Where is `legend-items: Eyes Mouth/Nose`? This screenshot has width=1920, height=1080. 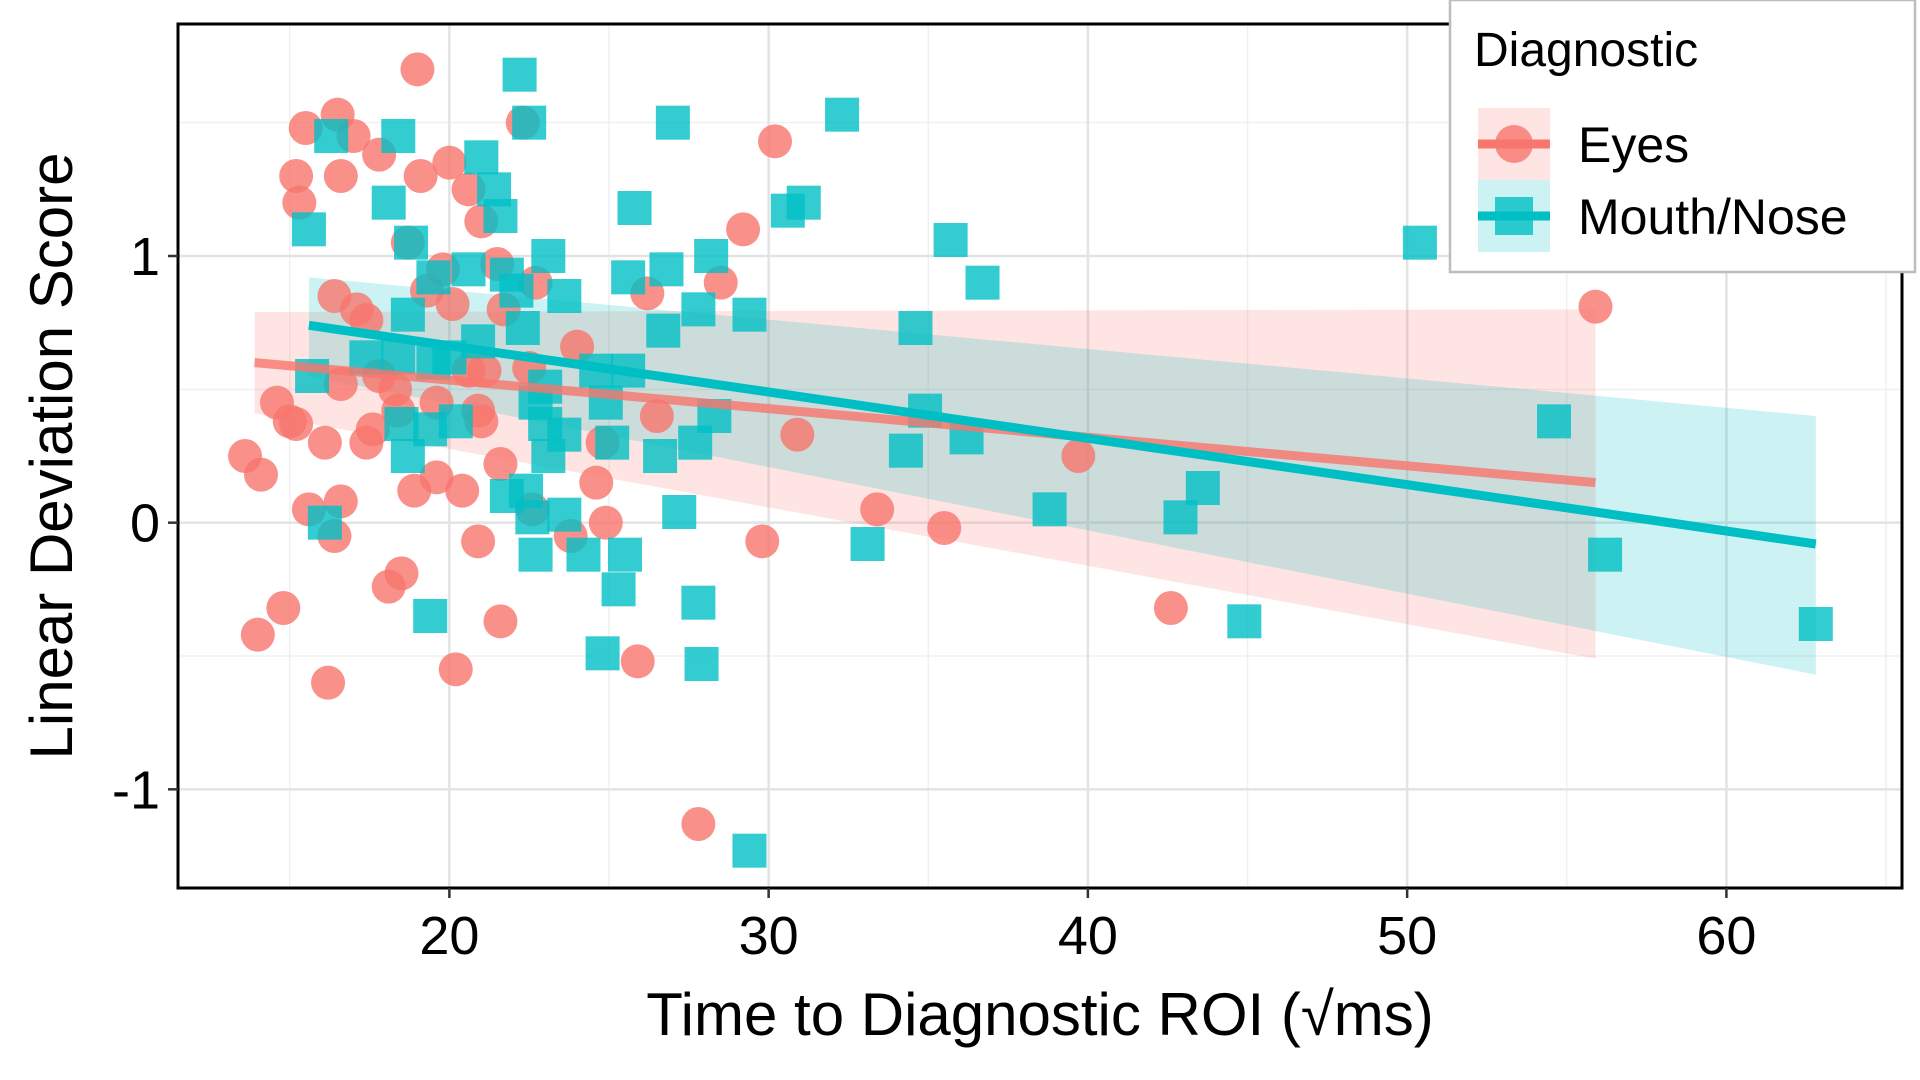 legend-items: Eyes Mouth/Nose is located at coordinates (1663, 180).